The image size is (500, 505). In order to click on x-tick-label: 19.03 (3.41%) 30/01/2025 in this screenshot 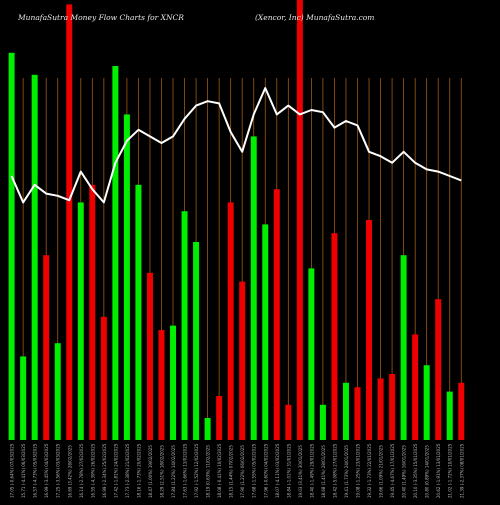, I will do `click(300, 471)`.